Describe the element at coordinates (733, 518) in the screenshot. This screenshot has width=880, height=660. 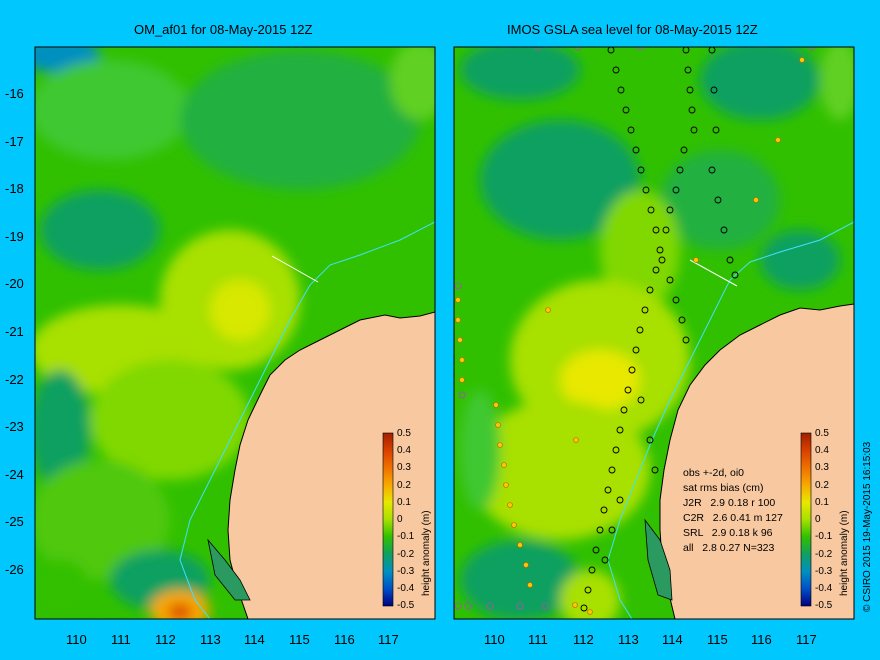
I see `stats-line: C2R 2.6 0.41 m 127` at that location.